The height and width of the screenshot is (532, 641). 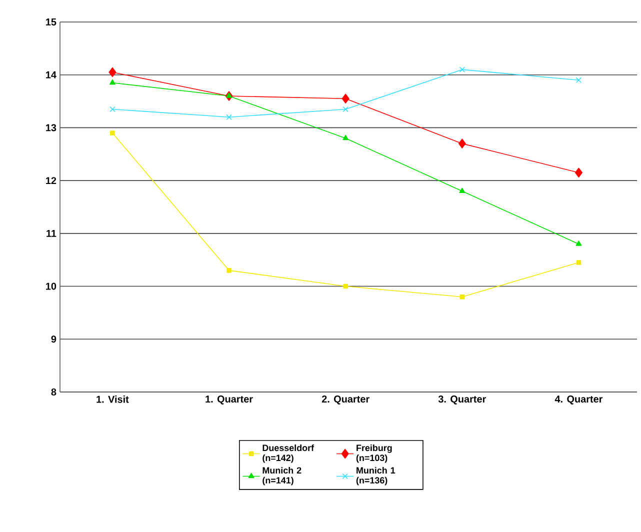 What do you see at coordinates (53, 339) in the screenshot?
I see `y-tick-label: 9` at bounding box center [53, 339].